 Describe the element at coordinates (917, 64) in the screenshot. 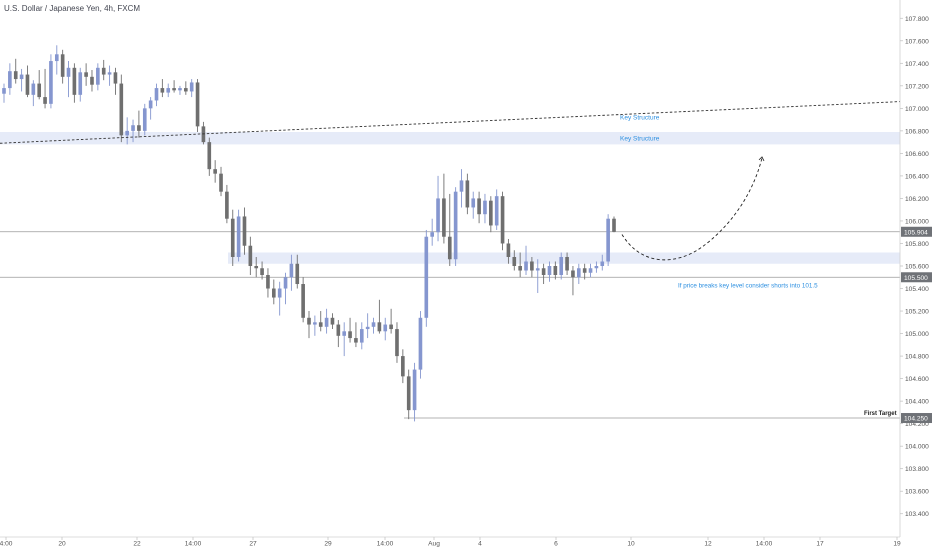

I see `y-tick-label: 107.400` at that location.